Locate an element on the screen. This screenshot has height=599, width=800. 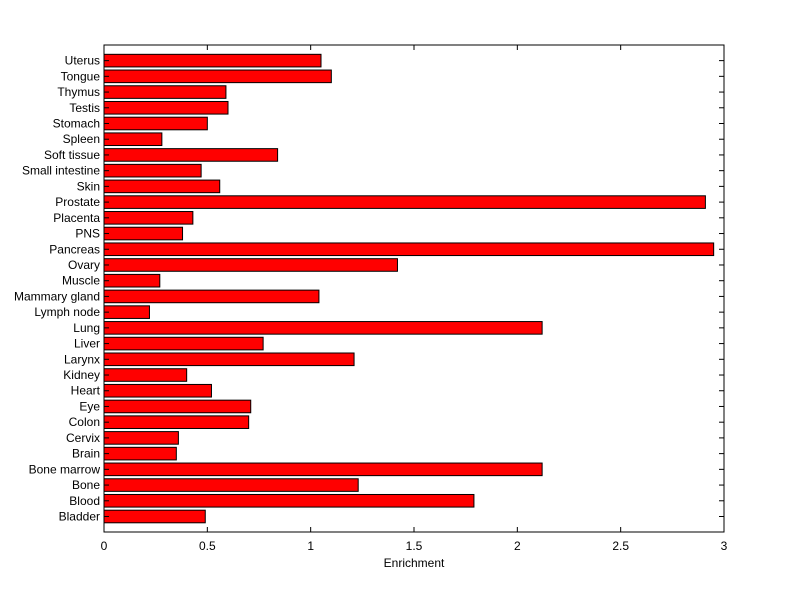
y-tick-label: Larynx is located at coordinates (82, 359).